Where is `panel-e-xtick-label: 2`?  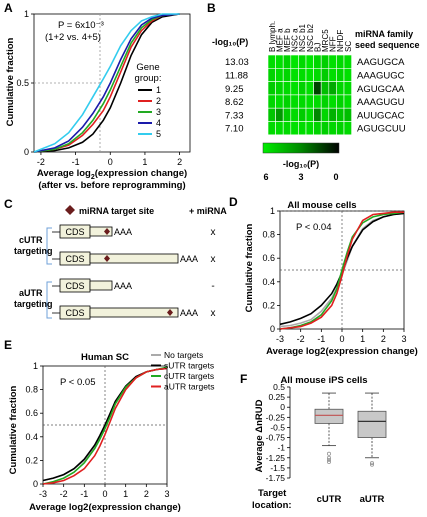
panel-e-xtick-label: 2 is located at coordinates (146, 494).